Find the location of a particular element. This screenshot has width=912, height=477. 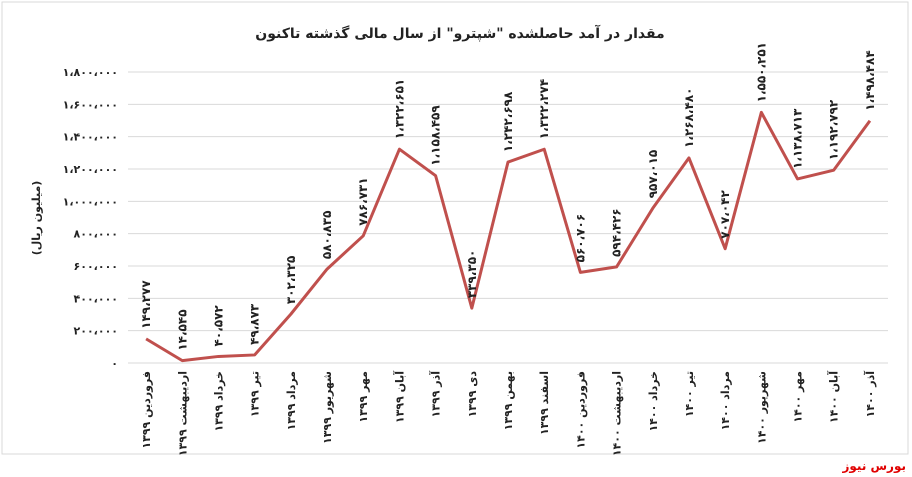

x-tick-label: مرداد ۱۳۹۹ is located at coordinates (291, 400).